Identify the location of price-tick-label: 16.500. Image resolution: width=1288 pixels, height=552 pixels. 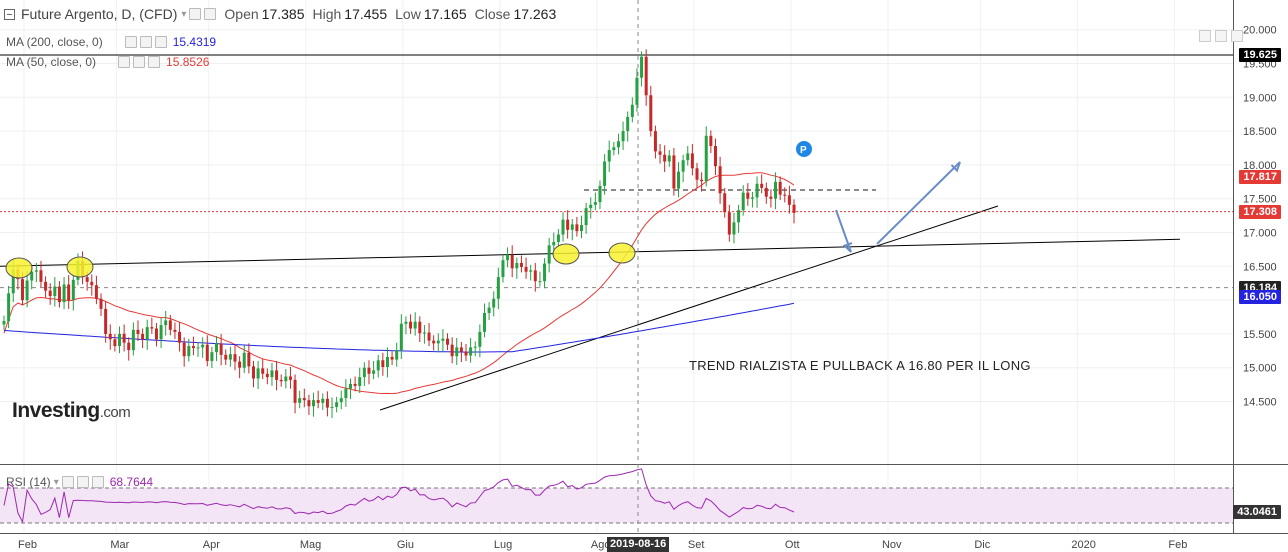
(1260, 267).